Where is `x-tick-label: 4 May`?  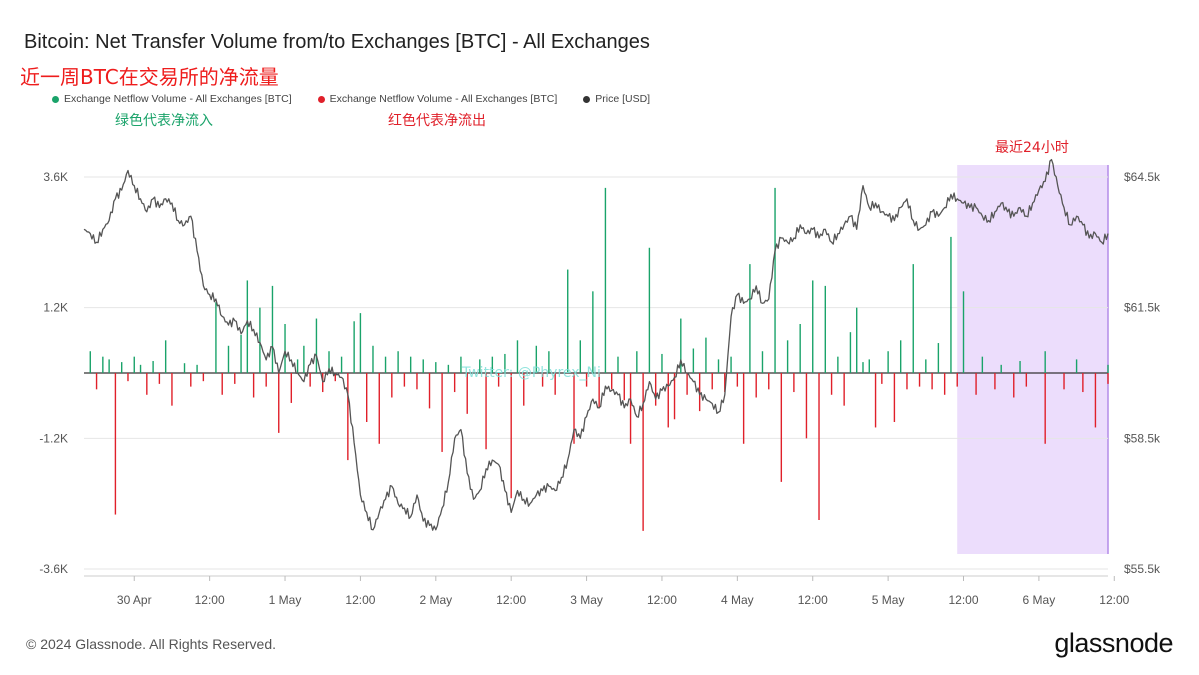
x-tick-label: 4 May is located at coordinates (737, 600).